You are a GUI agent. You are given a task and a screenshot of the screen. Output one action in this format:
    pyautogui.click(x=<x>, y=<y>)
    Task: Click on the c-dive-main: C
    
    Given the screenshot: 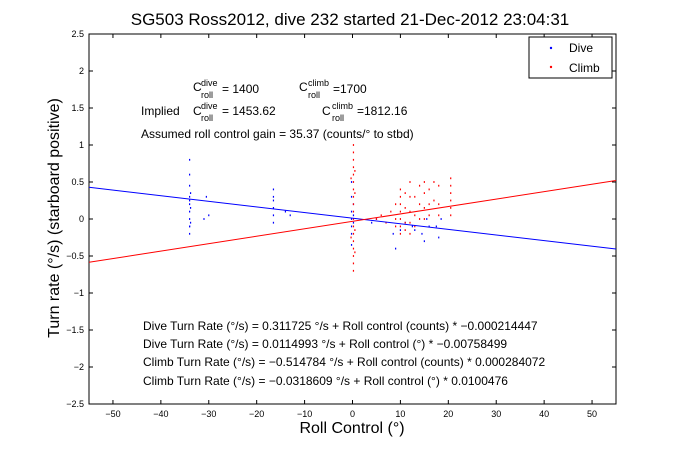 What is the action you would take?
    pyautogui.click(x=197, y=87)
    